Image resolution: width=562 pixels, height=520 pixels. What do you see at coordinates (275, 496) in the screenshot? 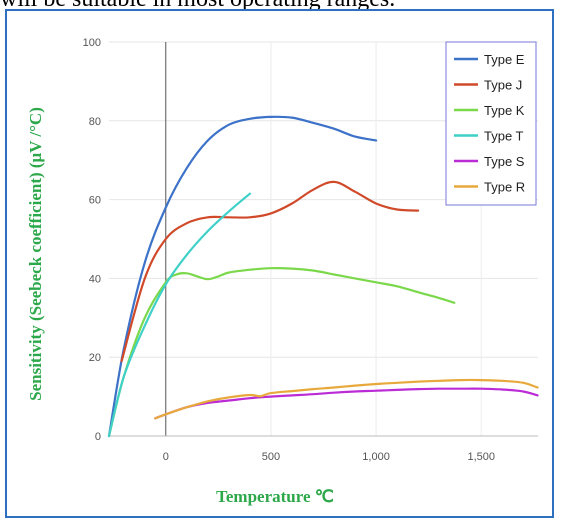
I see `x-axis-label: Temperature ℃` at bounding box center [275, 496].